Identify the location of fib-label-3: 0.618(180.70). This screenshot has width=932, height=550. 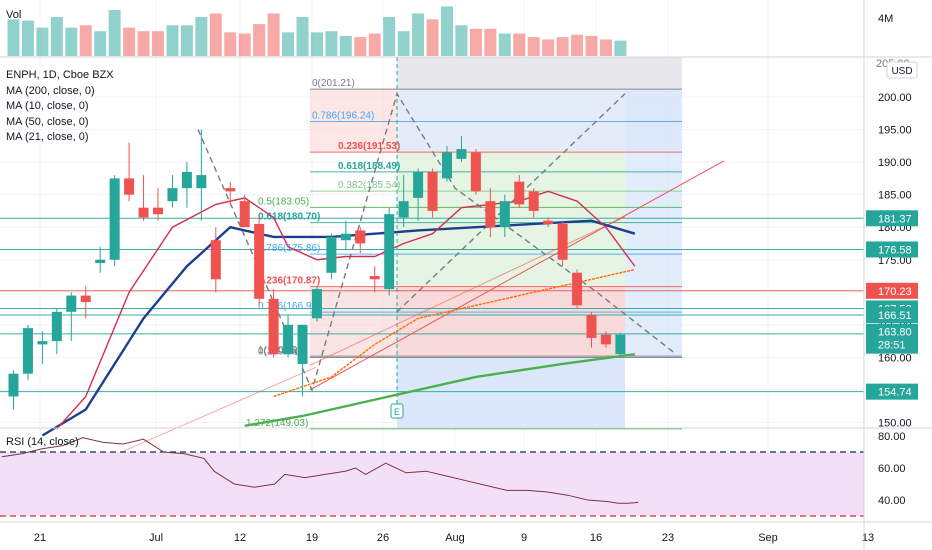
(289, 217).